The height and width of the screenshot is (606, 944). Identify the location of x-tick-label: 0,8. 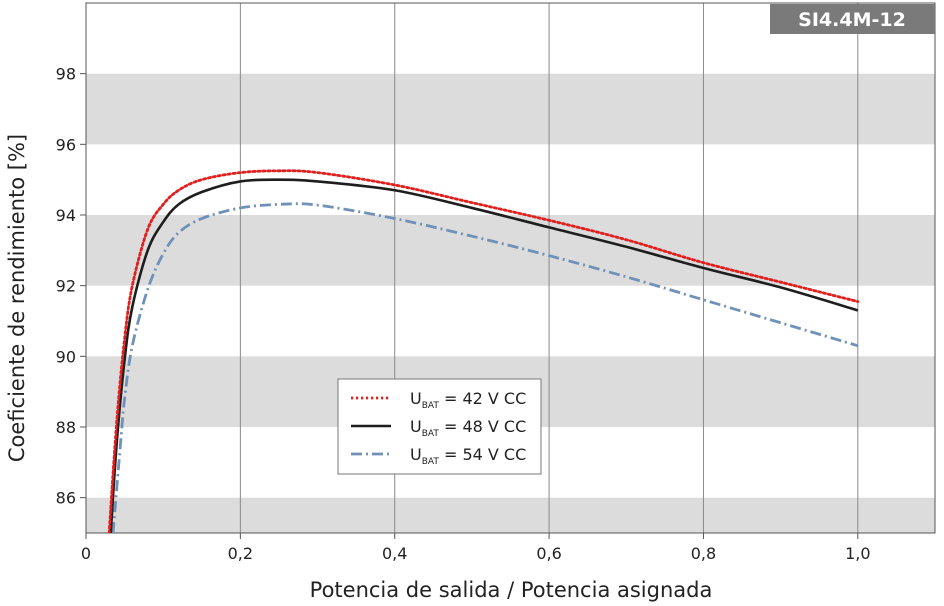
(703, 553).